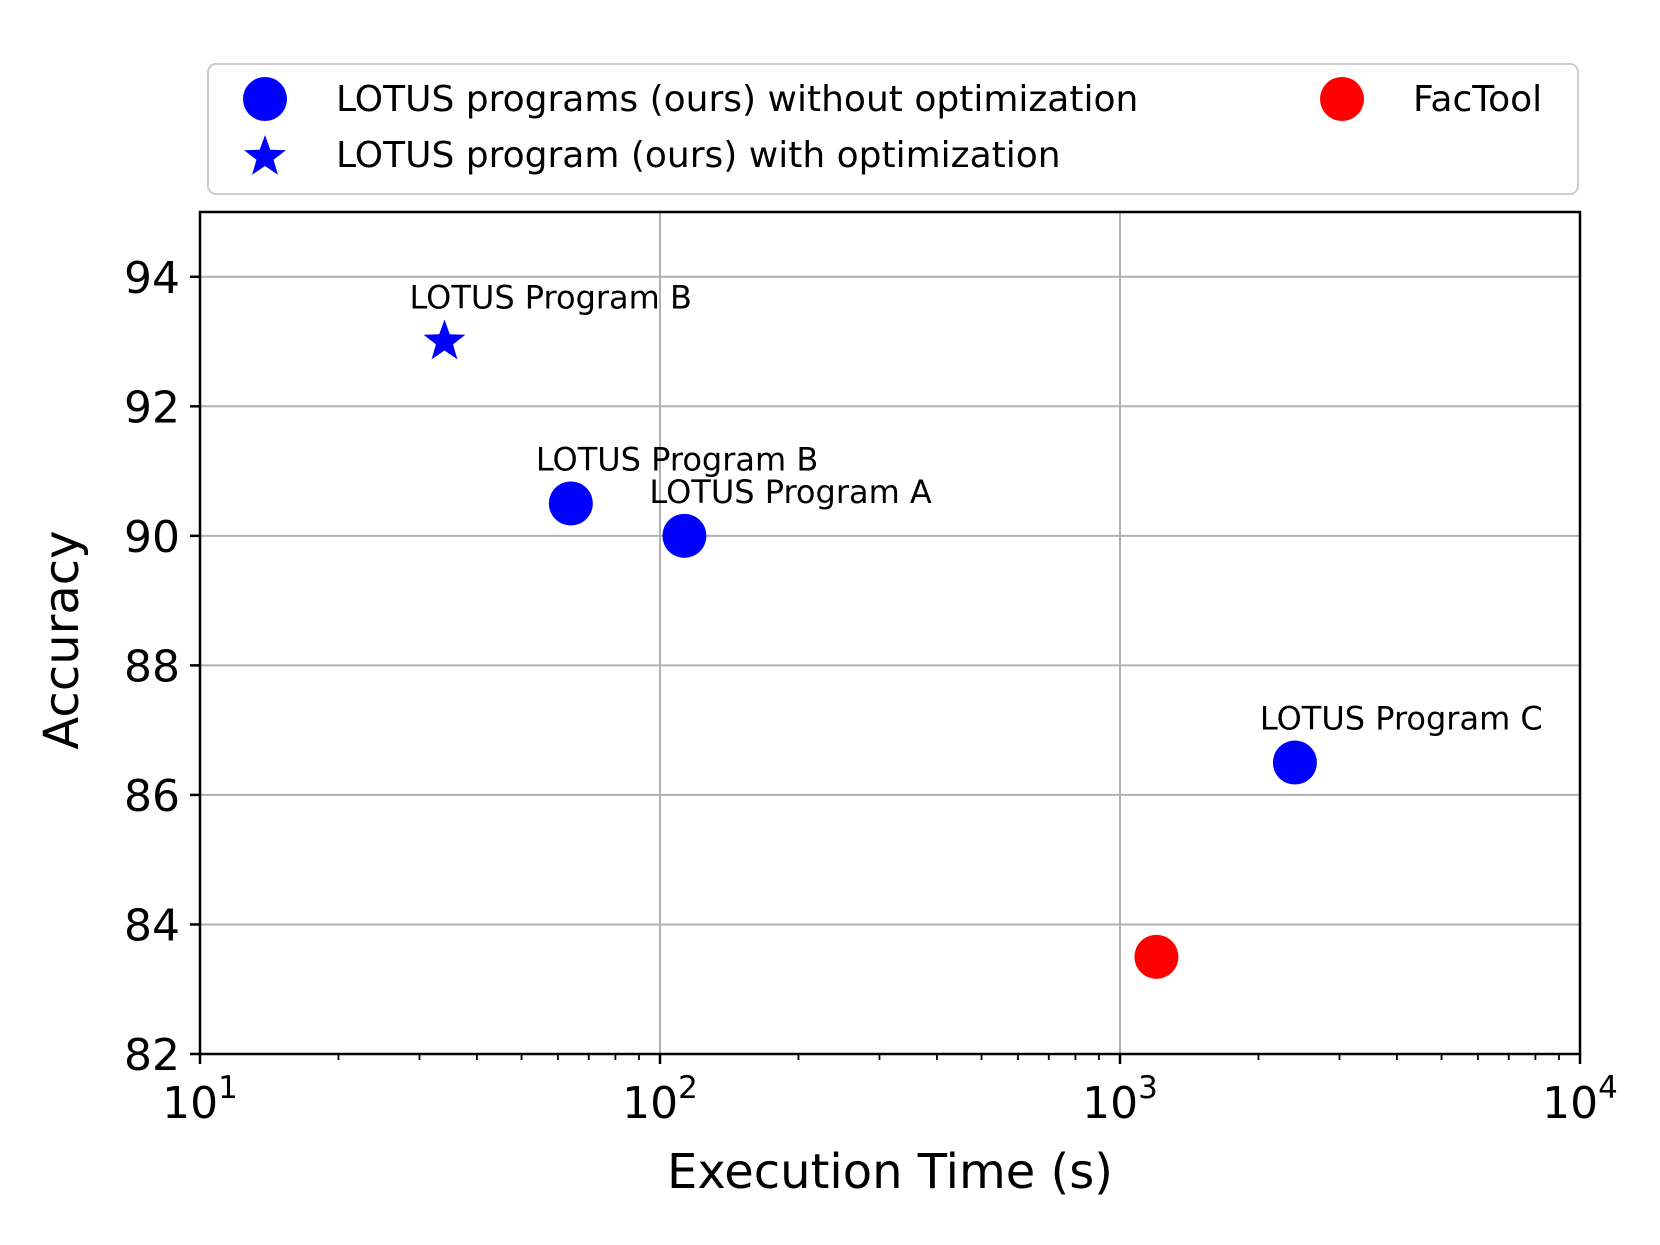 This screenshot has height=1245, width=1660. What do you see at coordinates (265, 155) in the screenshot?
I see `legend-marker-star-blue` at bounding box center [265, 155].